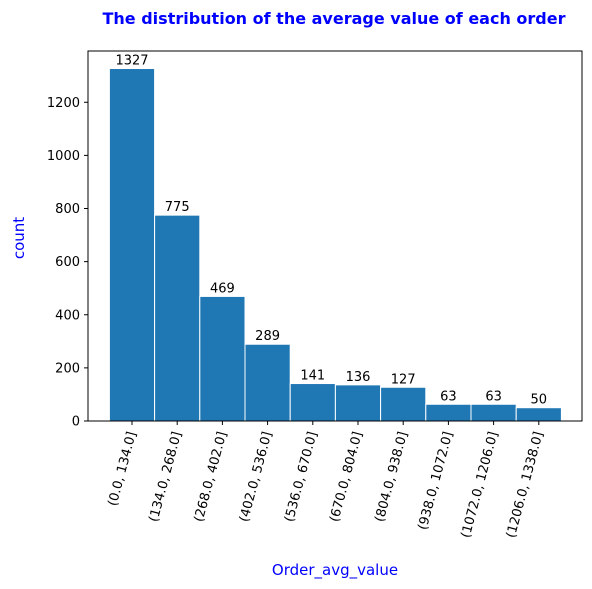 The image size is (592, 589). Describe the element at coordinates (392, 477) in the screenshot. I see `x-tick-label: (804.0, 938.0]` at that location.